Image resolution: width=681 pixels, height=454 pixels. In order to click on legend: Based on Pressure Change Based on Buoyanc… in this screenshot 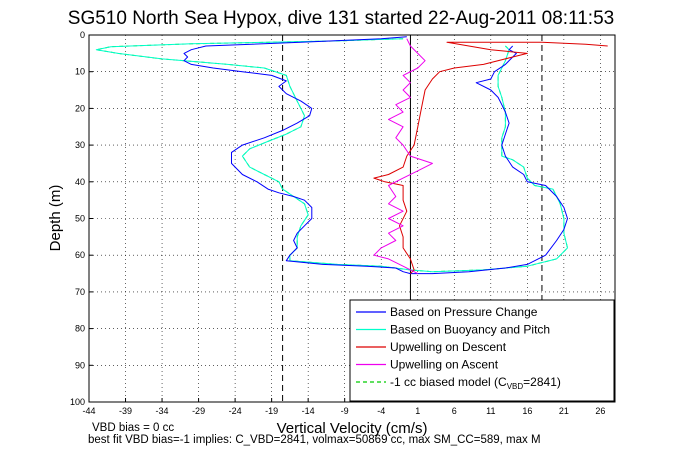, I will do `click(482, 350)`.